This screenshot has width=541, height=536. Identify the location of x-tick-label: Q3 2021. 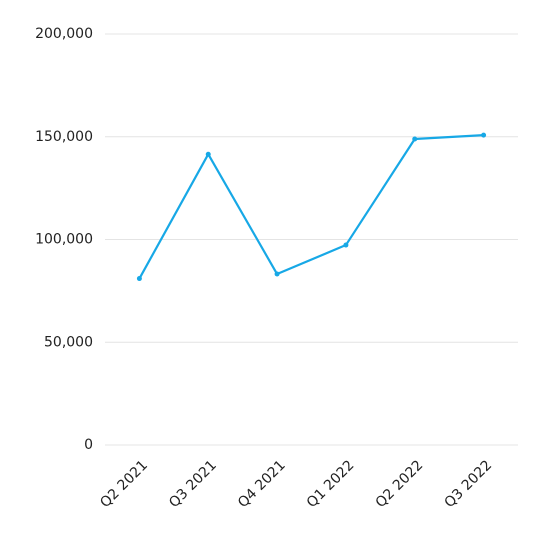
(193, 484).